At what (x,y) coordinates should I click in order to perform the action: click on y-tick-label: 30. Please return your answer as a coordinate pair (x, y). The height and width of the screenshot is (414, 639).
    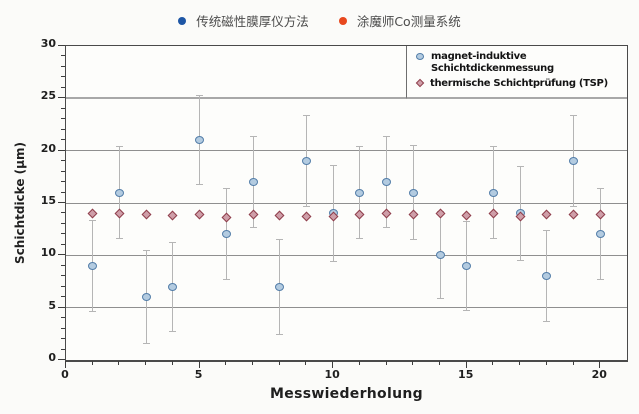
    Looking at the image, I should click on (48, 43).